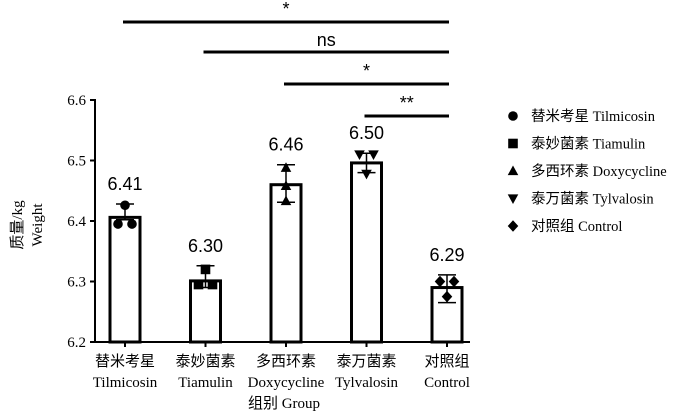 Image resolution: width=700 pixels, height=415 pixels. What do you see at coordinates (285, 145) in the screenshot?
I see `value-label: 6.46` at bounding box center [285, 145].